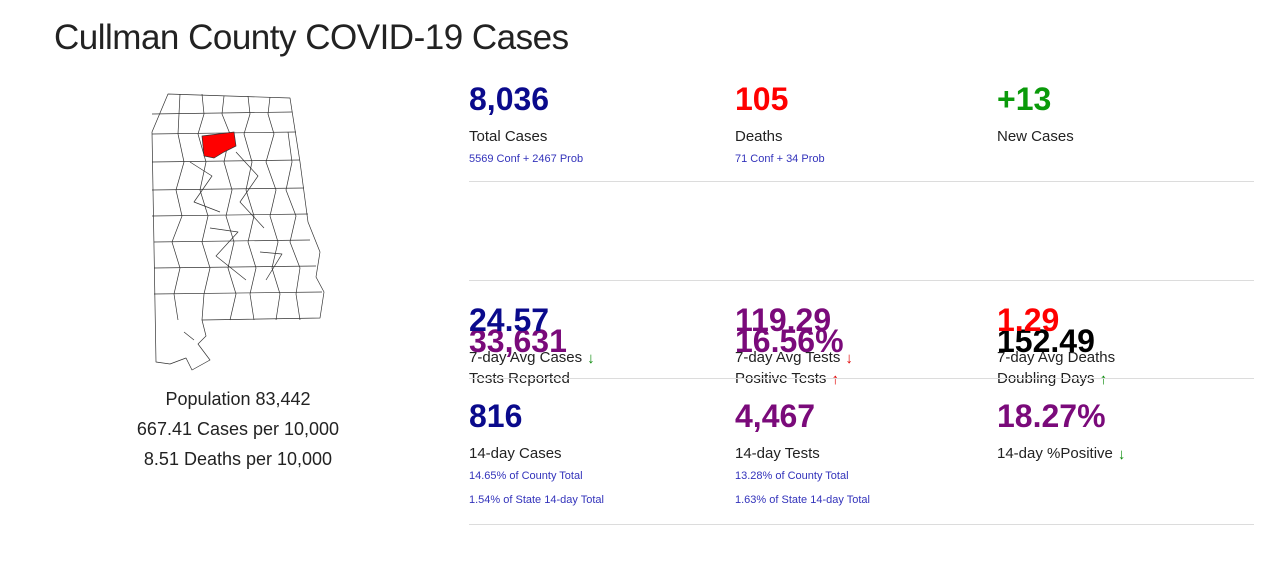 The height and width of the screenshot is (565, 1271). What do you see at coordinates (1052, 295) in the screenshot?
I see `doubling-days-stat: 152.49 Doubling Days ↑` at bounding box center [1052, 295].